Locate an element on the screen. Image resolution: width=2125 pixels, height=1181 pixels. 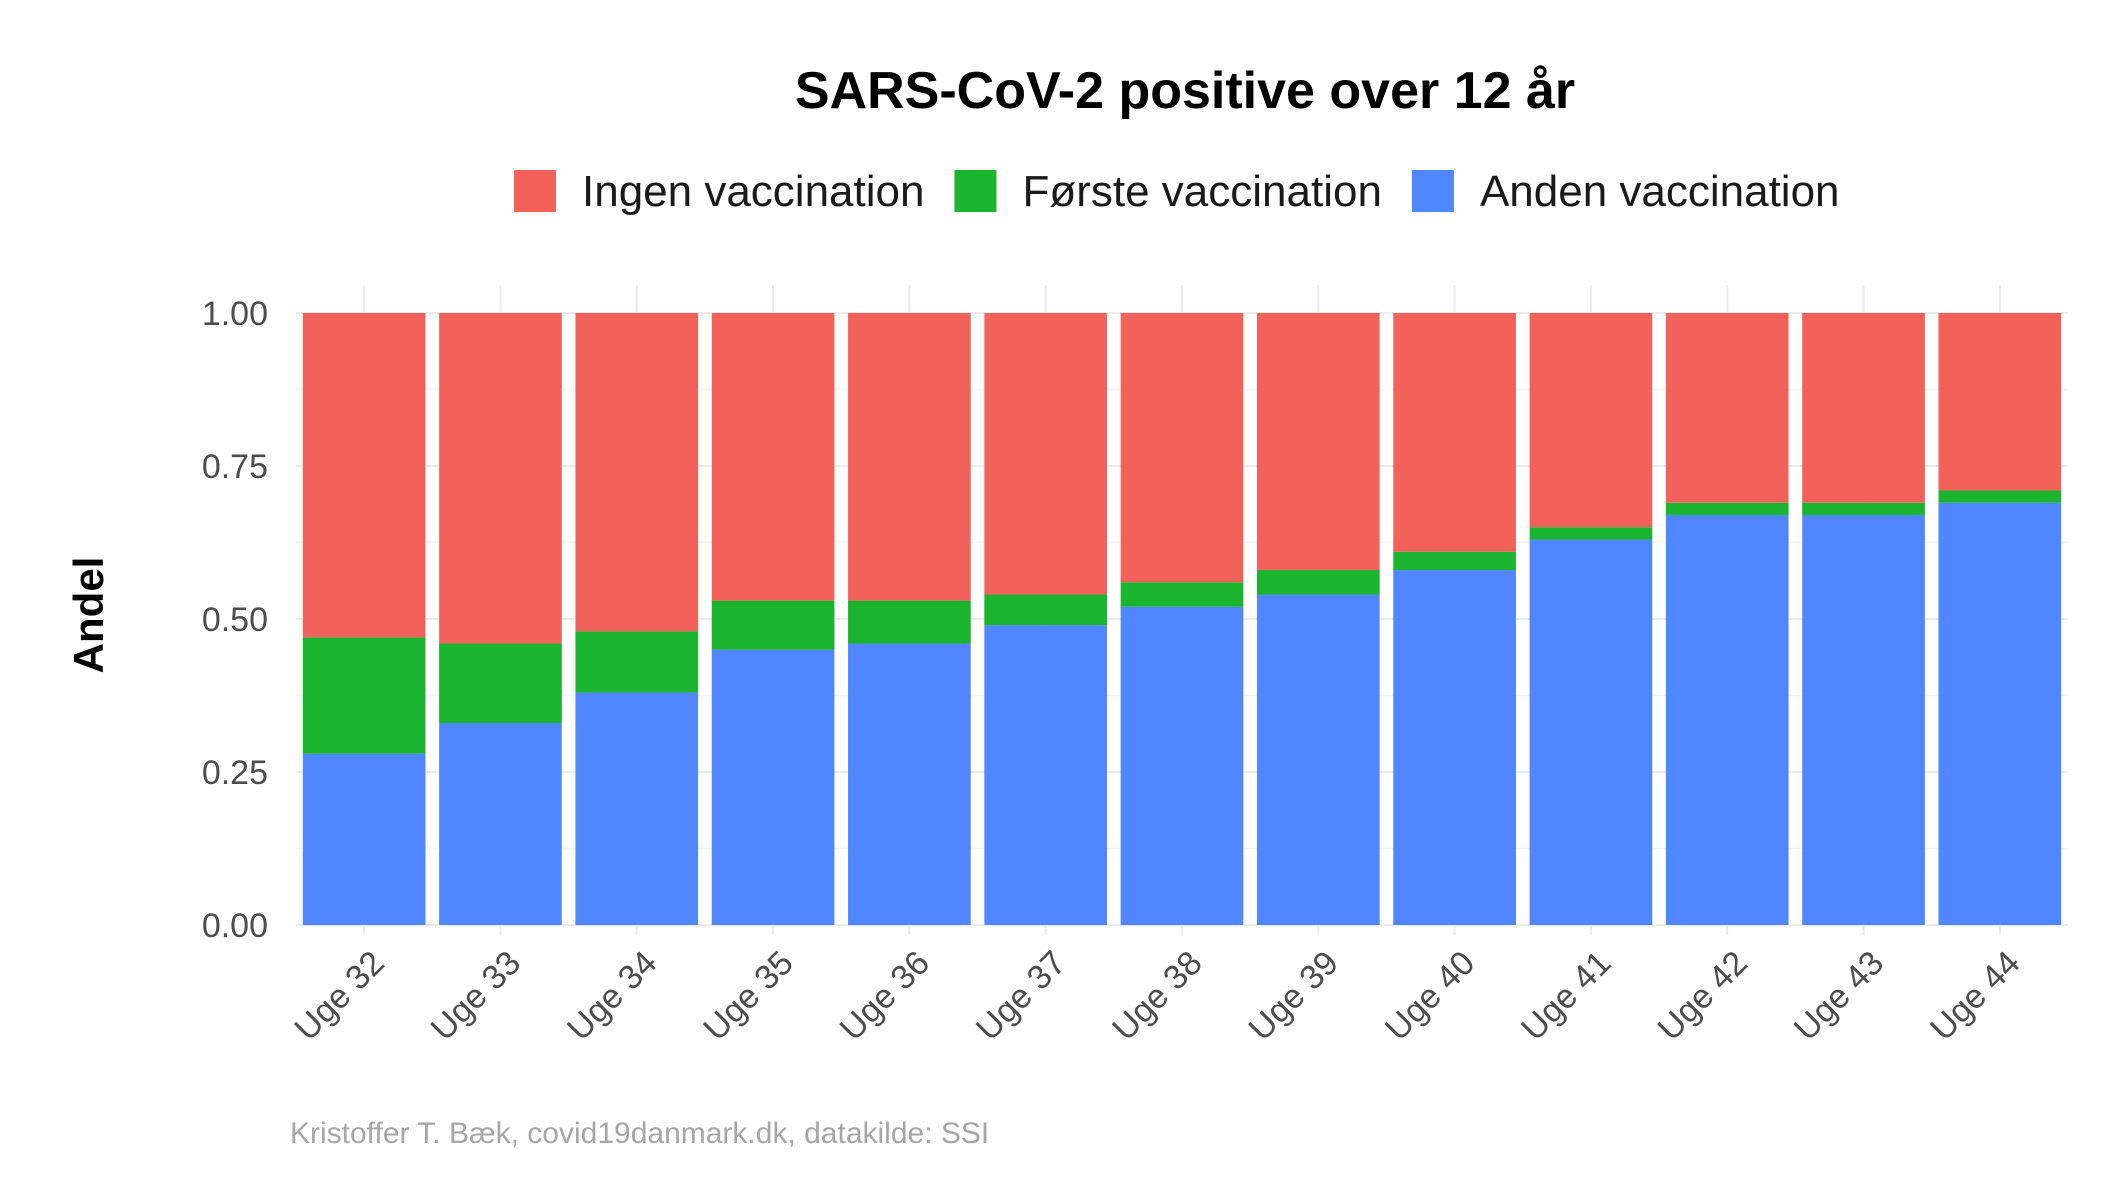
x-tick-label: Uge 34 is located at coordinates (612, 996).